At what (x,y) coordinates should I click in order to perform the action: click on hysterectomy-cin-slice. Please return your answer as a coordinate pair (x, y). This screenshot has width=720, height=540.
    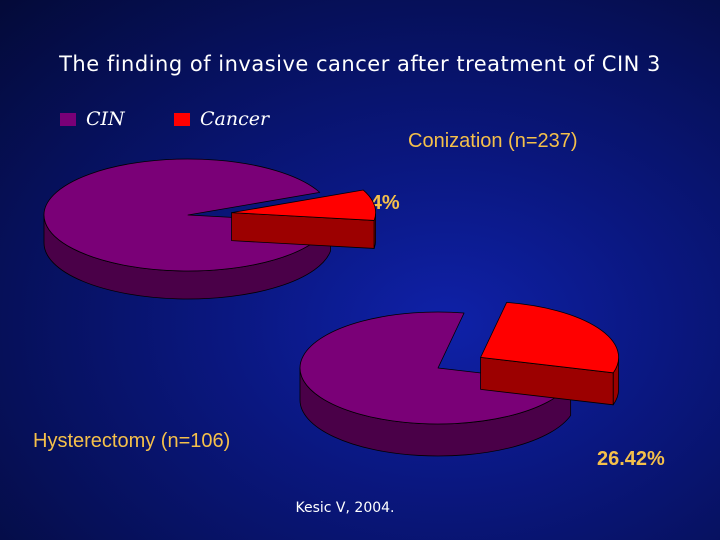
    Looking at the image, I should click on (435, 368).